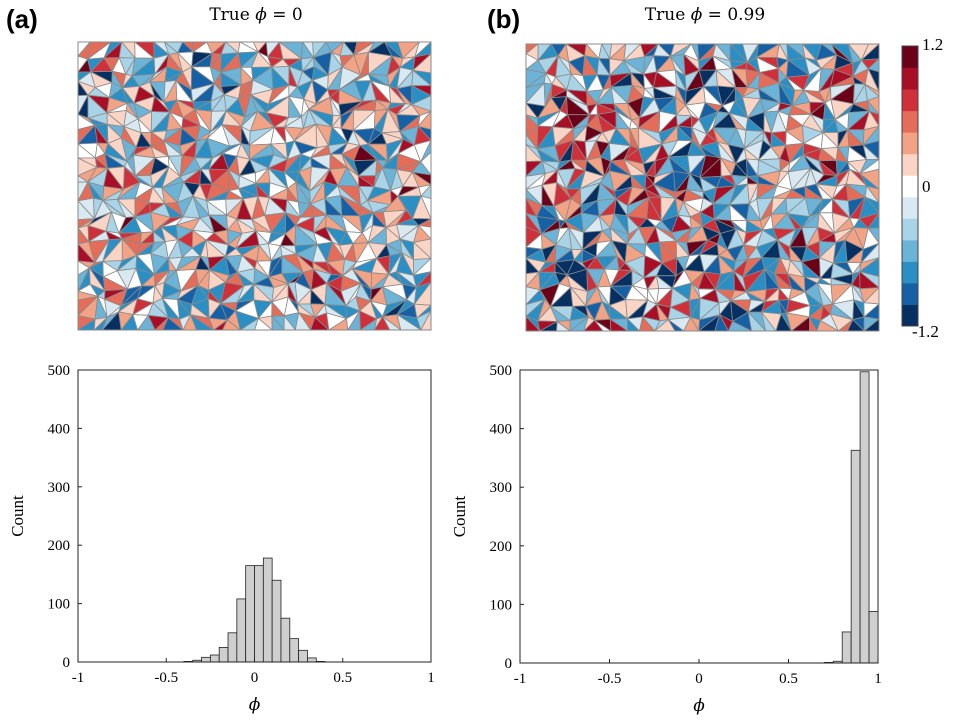 The width and height of the screenshot is (955, 722). I want to click on colorbar-mid-label: 0, so click(926, 186).